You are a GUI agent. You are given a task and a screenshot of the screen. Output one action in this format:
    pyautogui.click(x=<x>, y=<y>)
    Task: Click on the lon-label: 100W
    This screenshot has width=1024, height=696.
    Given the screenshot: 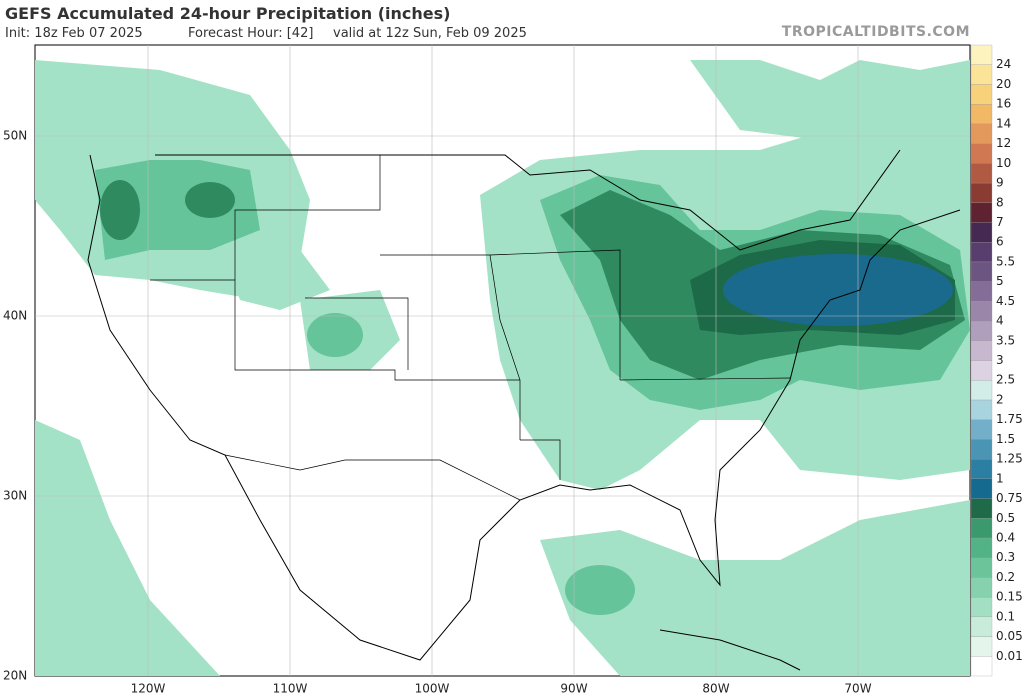 What is the action you would take?
    pyautogui.click(x=432, y=689)
    